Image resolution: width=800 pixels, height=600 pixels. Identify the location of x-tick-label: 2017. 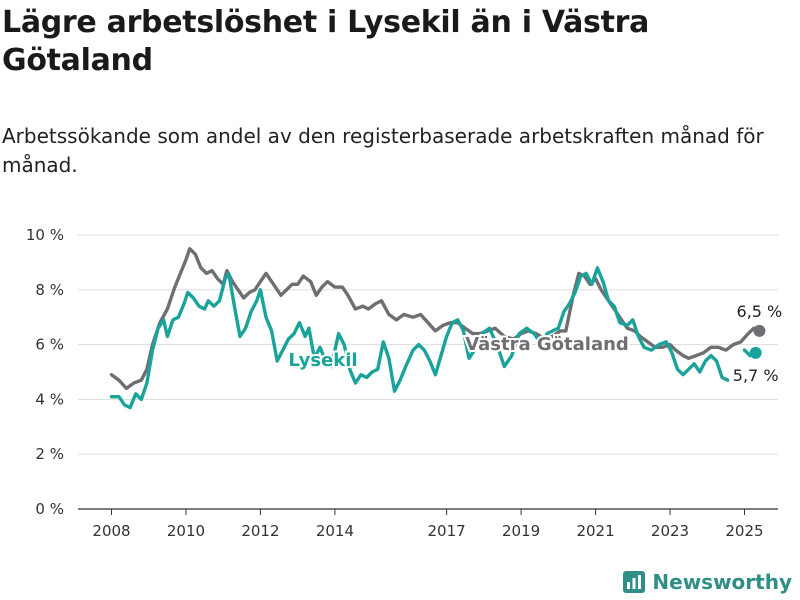
(447, 531).